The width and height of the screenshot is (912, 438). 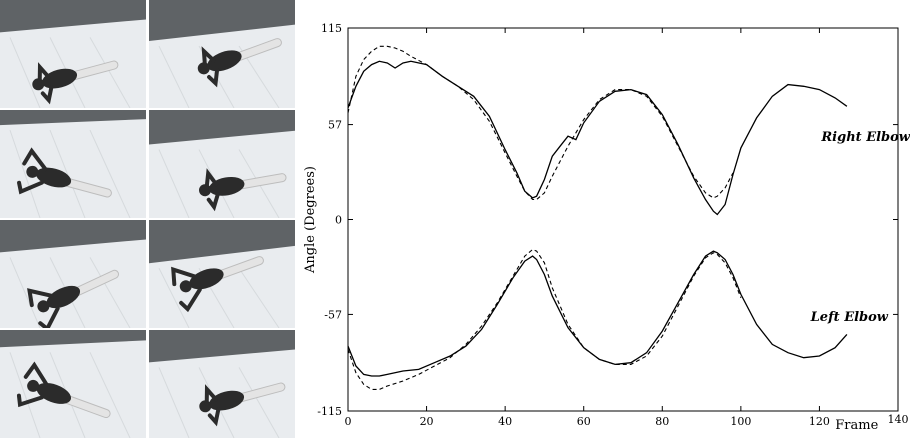 I want to click on left-elbow-label: Left Elbow, so click(x=849, y=317).